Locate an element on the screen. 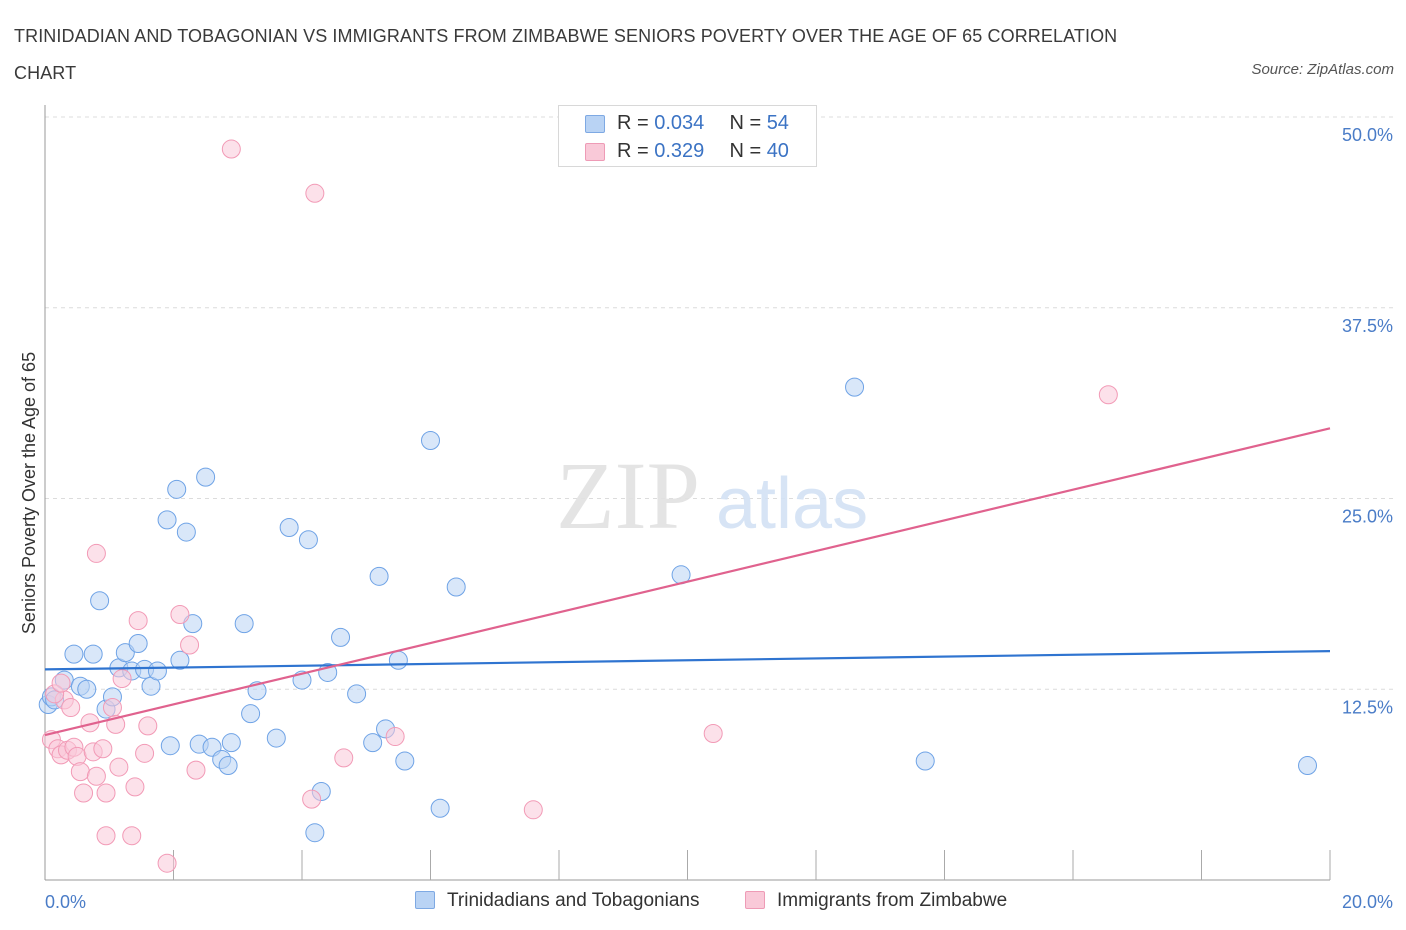 Image resolution: width=1406 pixels, height=930 pixels. watermark-atlas: atlas is located at coordinates (792, 504).